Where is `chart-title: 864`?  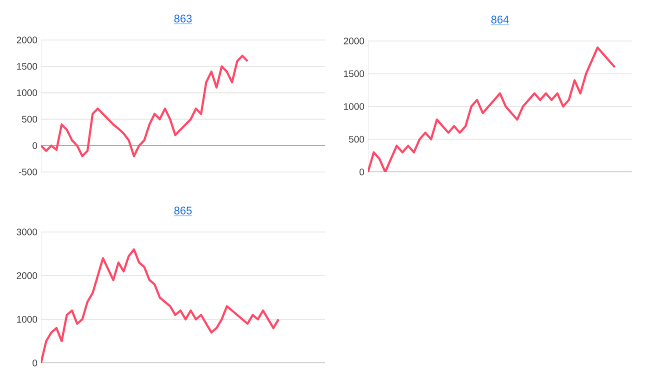 chart-title: 864 is located at coordinates (500, 20).